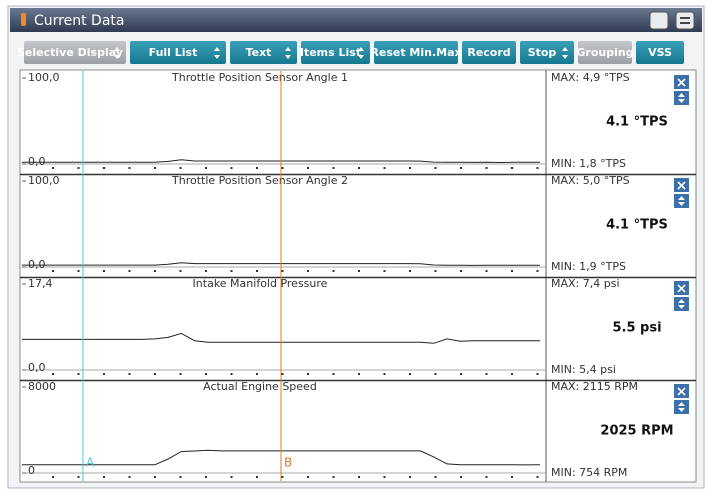  I want to click on button-label: Record, so click(488, 52).